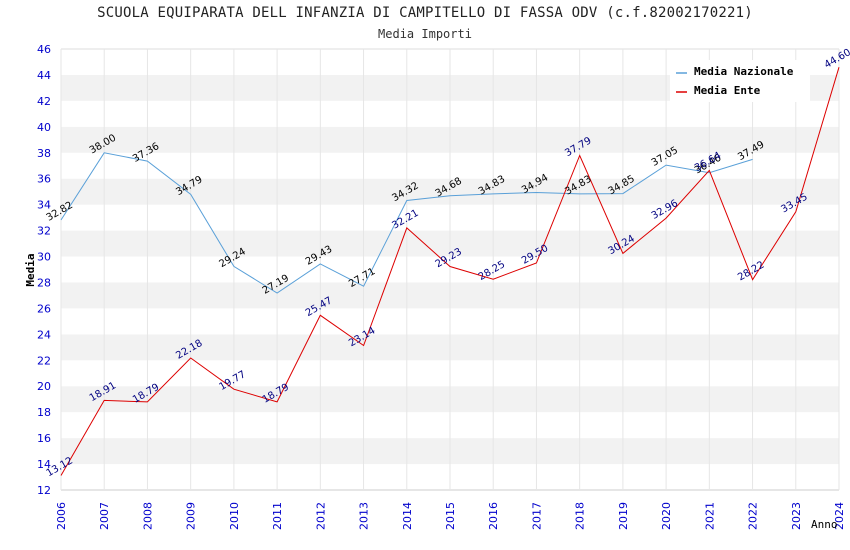 This screenshot has height=550, width=850. What do you see at coordinates (44, 205) in the screenshot?
I see `y-tick-label: 34` at bounding box center [44, 205].